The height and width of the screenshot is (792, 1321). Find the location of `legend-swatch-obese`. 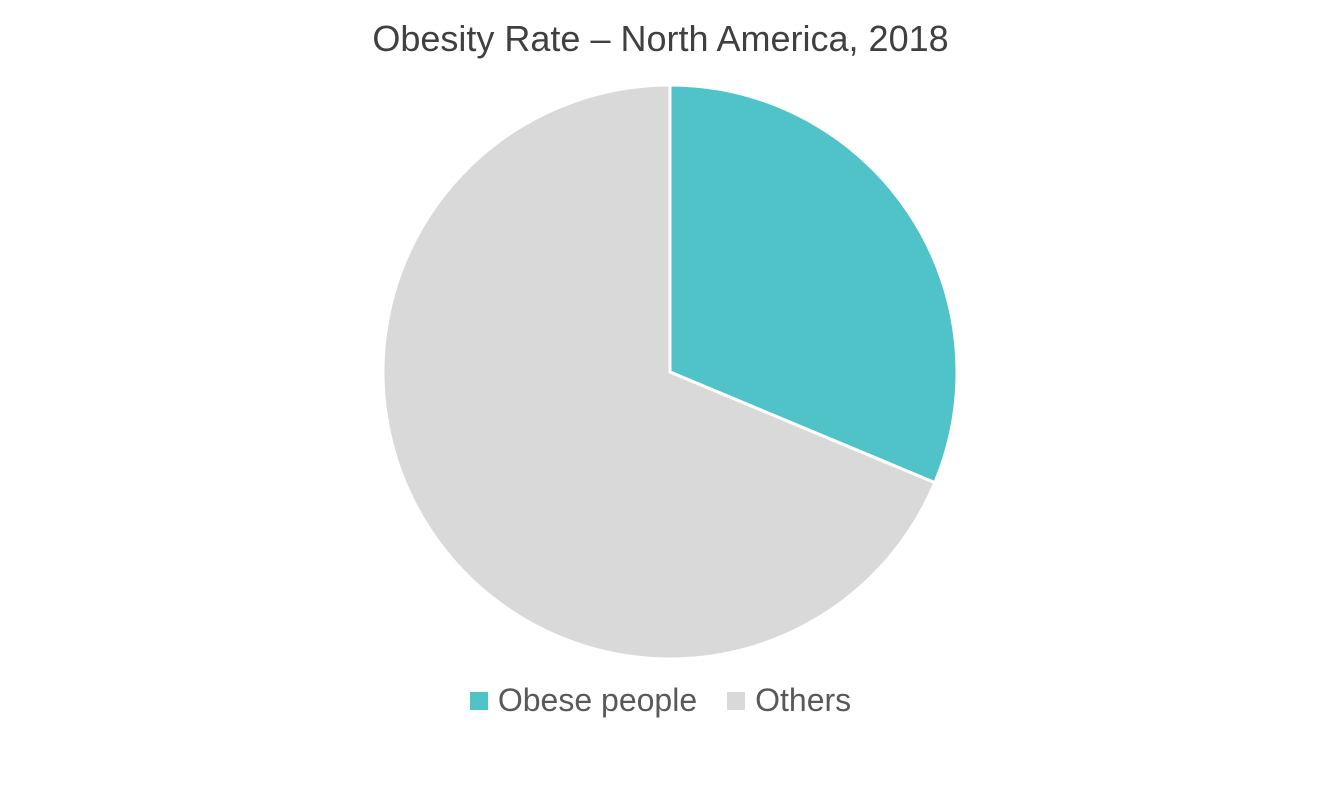

legend-swatch-obese is located at coordinates (478, 700).